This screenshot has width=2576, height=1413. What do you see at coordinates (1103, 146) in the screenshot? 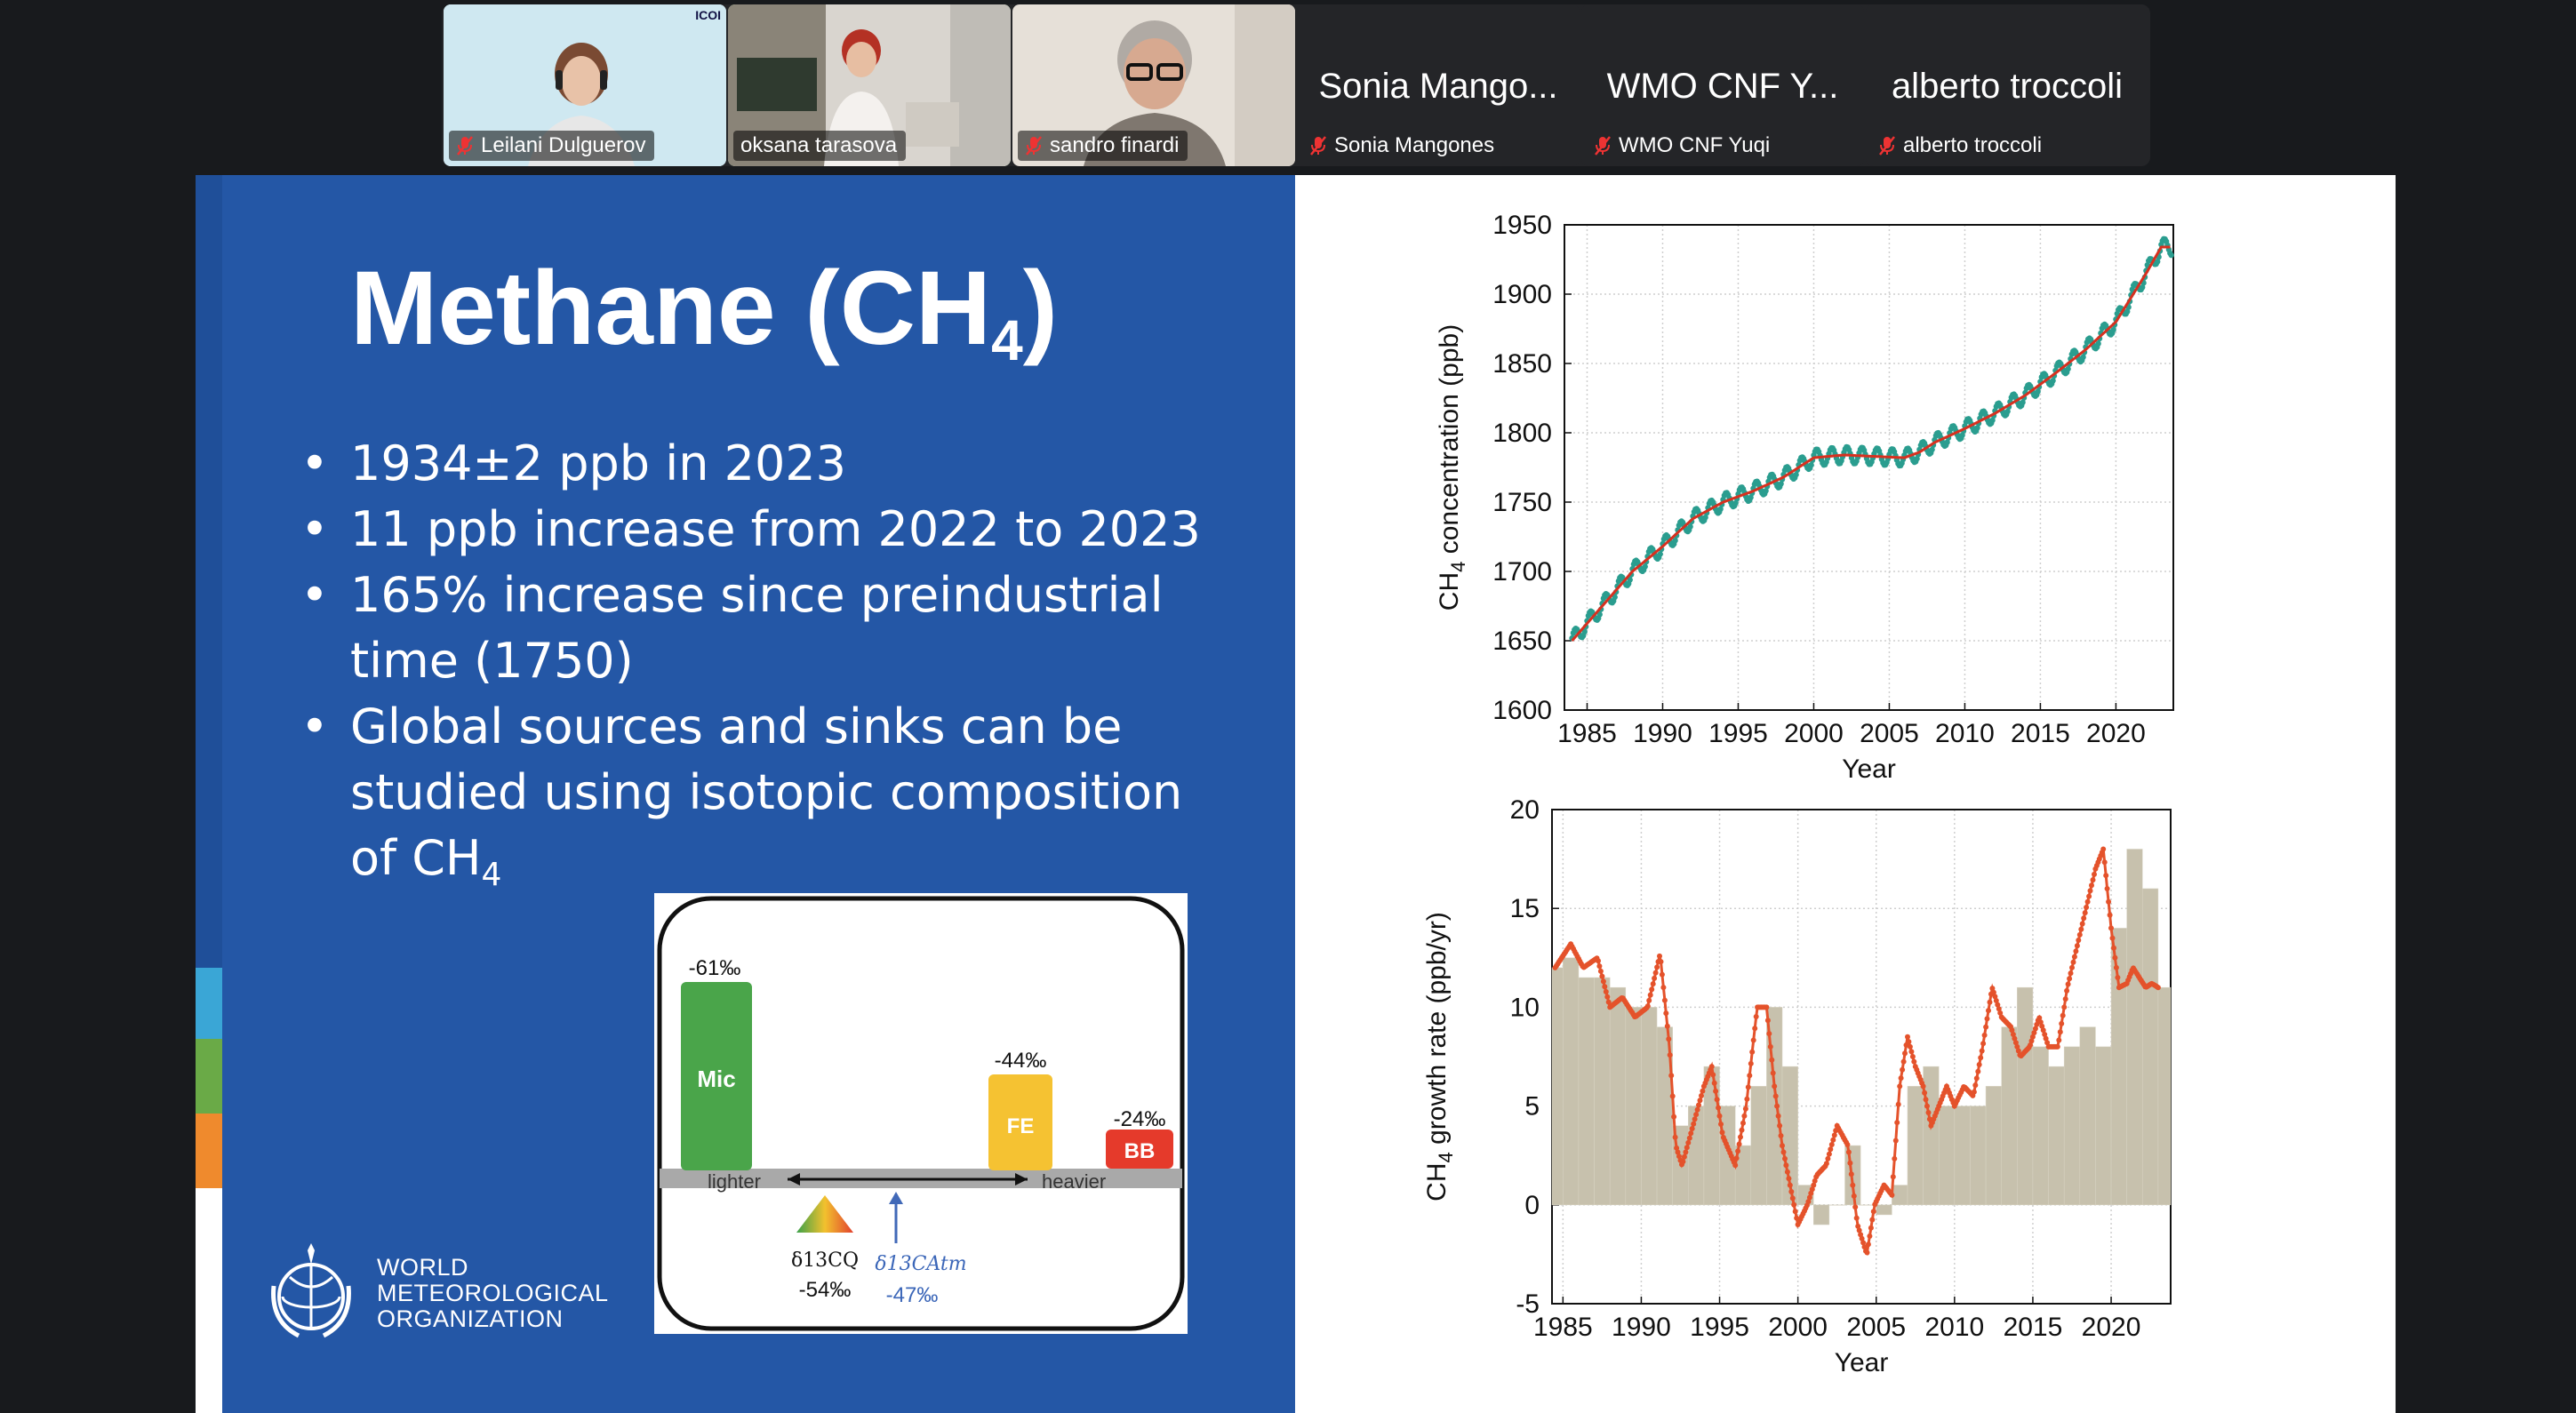
I see `participant-name-bar: sandro finardi` at bounding box center [1103, 146].